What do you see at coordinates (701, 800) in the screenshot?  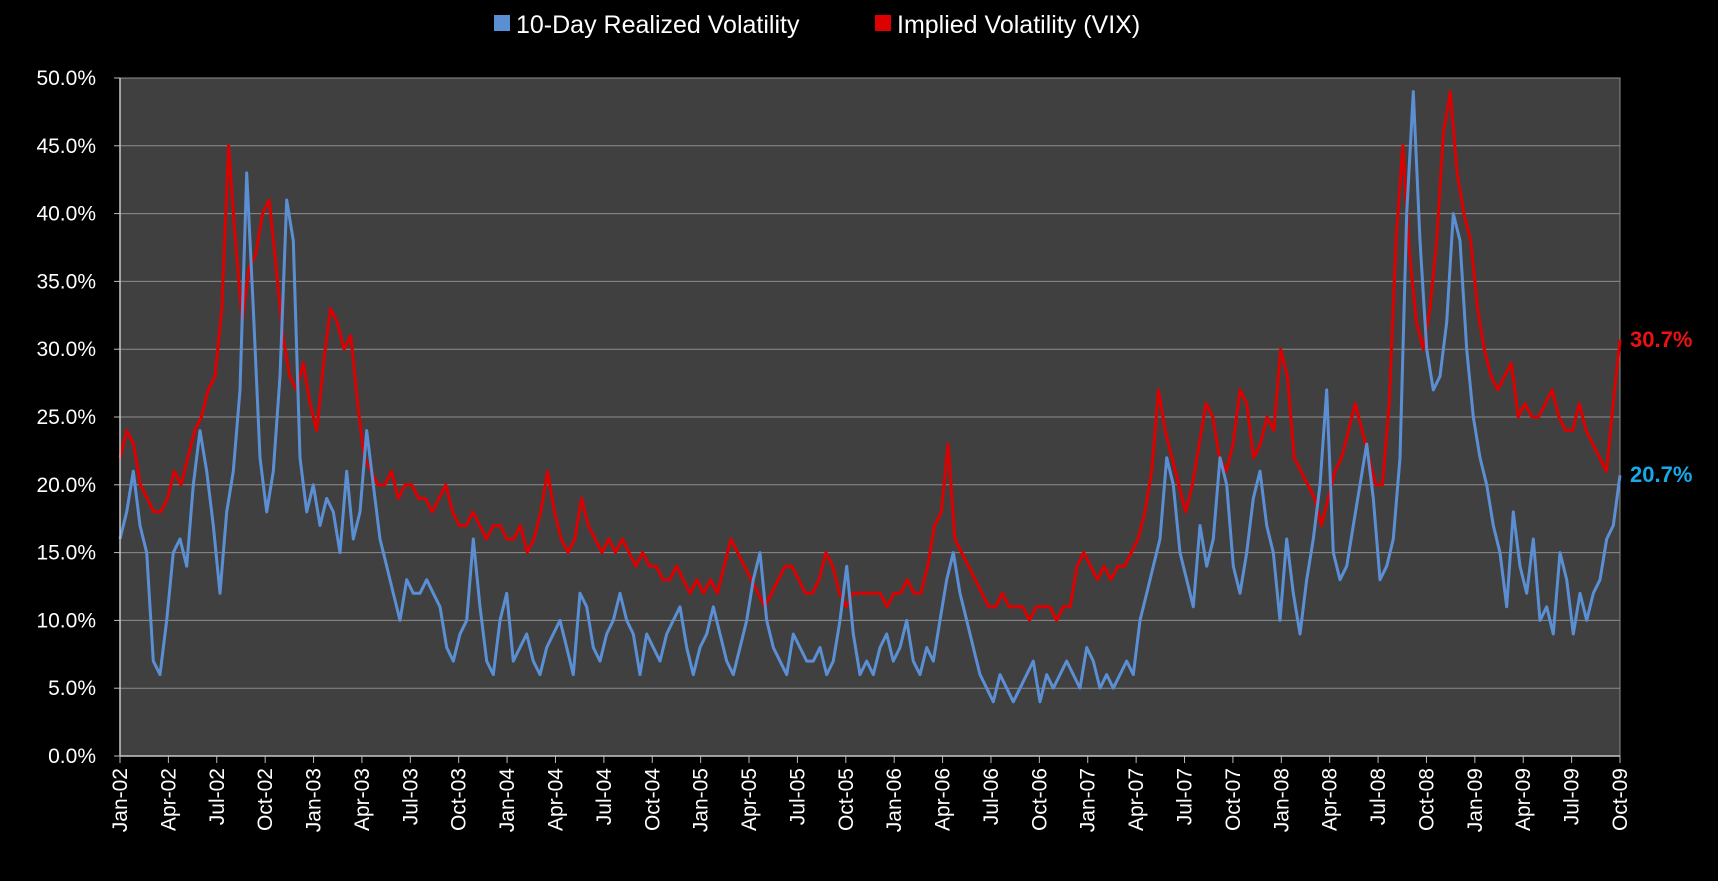 I see `x-tick-label: Jan-05` at bounding box center [701, 800].